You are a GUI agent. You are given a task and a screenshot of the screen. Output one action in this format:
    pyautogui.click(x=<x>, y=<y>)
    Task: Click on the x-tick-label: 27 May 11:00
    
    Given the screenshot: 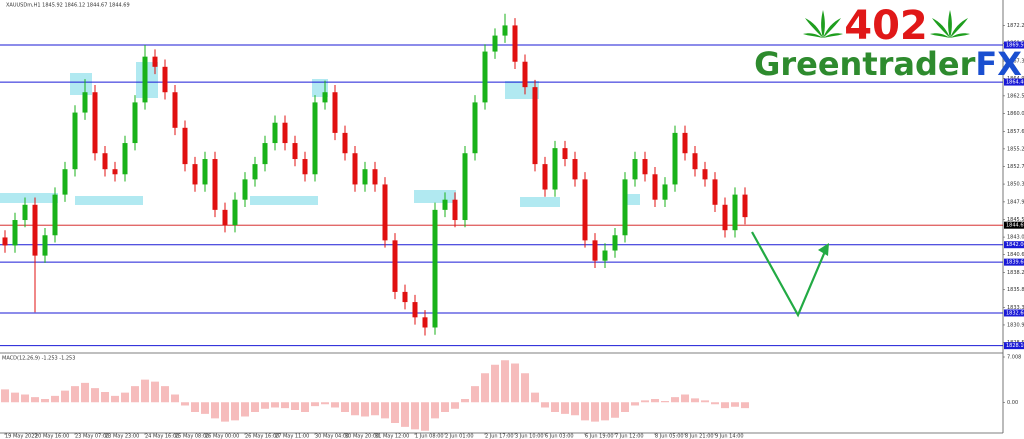 What is the action you would take?
    pyautogui.click(x=292, y=436)
    